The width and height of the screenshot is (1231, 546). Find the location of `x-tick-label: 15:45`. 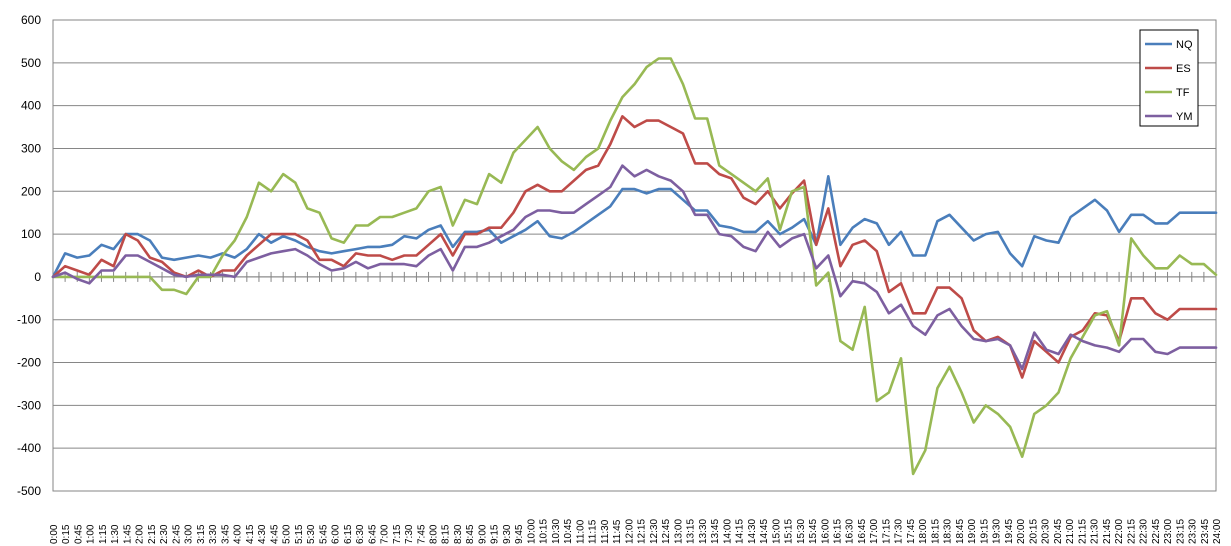

x-tick-label: 15:45 is located at coordinates (813, 531).